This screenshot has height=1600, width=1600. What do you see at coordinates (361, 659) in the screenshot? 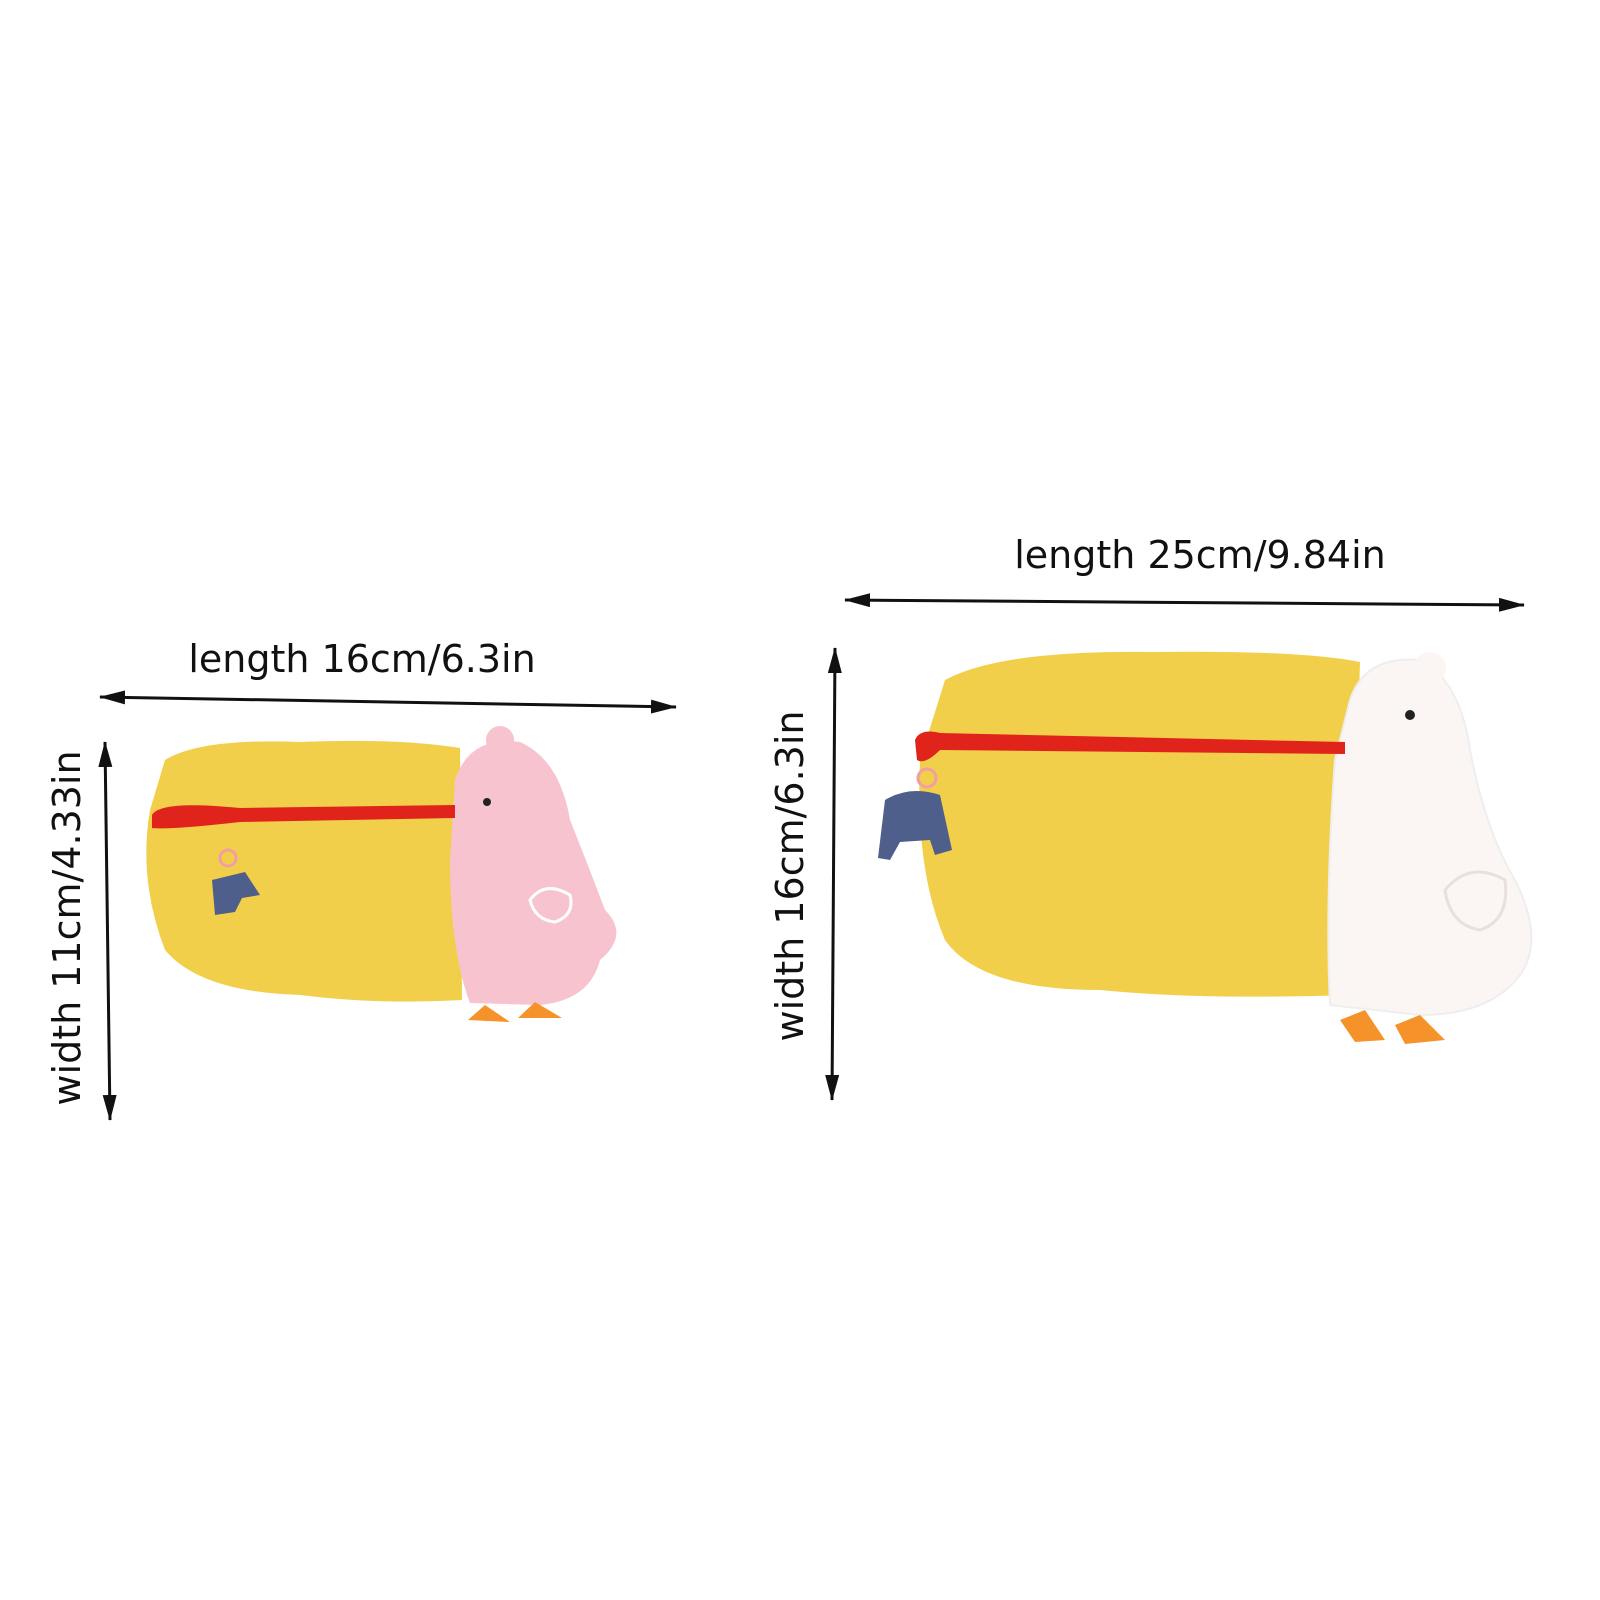
I see `small-length-label: length 16cm/6.3in` at bounding box center [361, 659].